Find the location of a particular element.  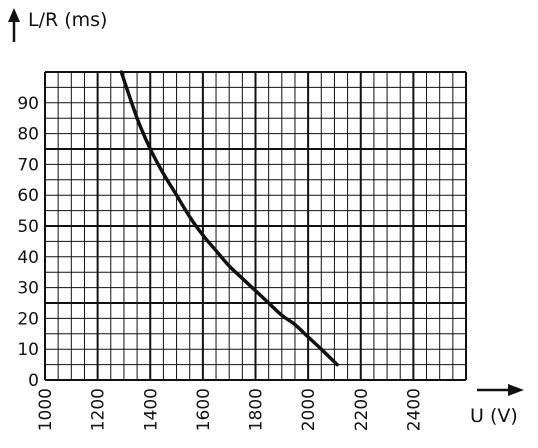

x-tick-label: 2000 is located at coordinates (309, 409).